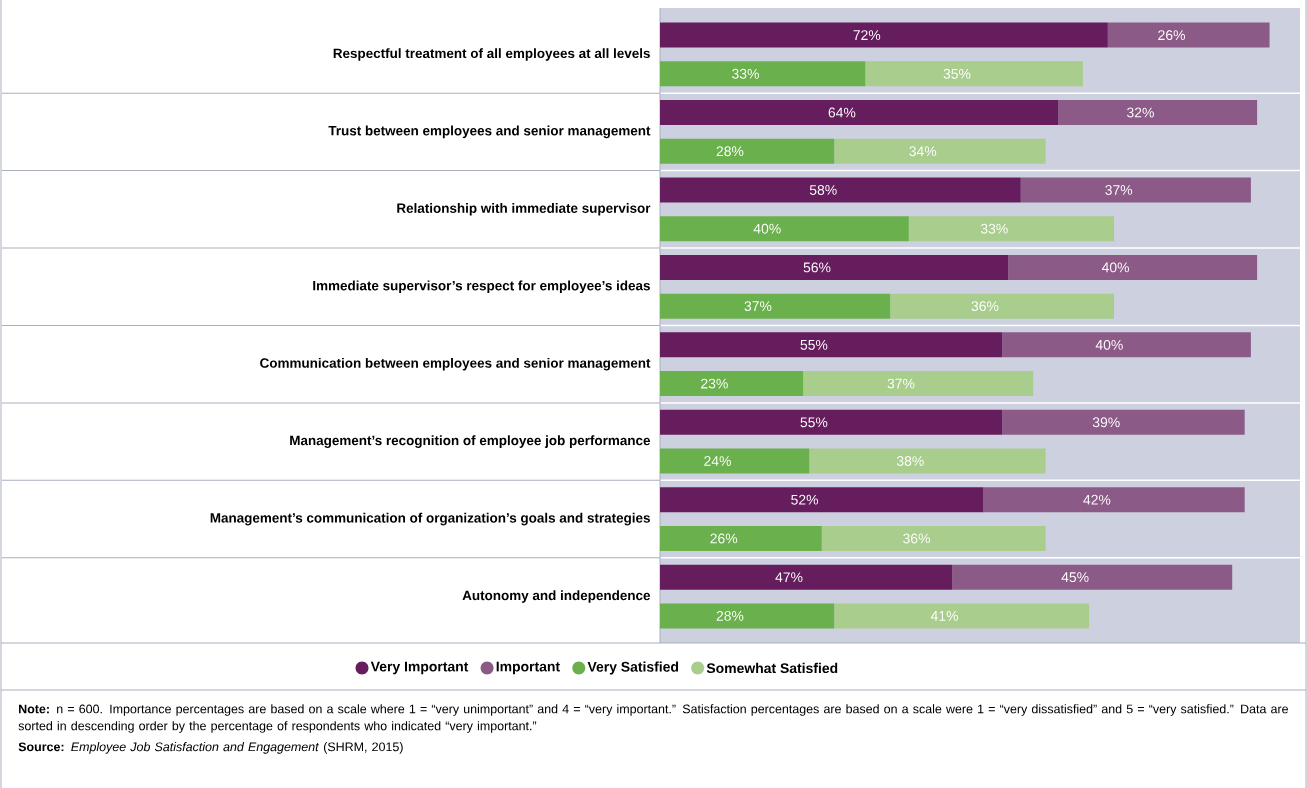  I want to click on y-tick-label: Autonomy and independence, so click(556, 596).